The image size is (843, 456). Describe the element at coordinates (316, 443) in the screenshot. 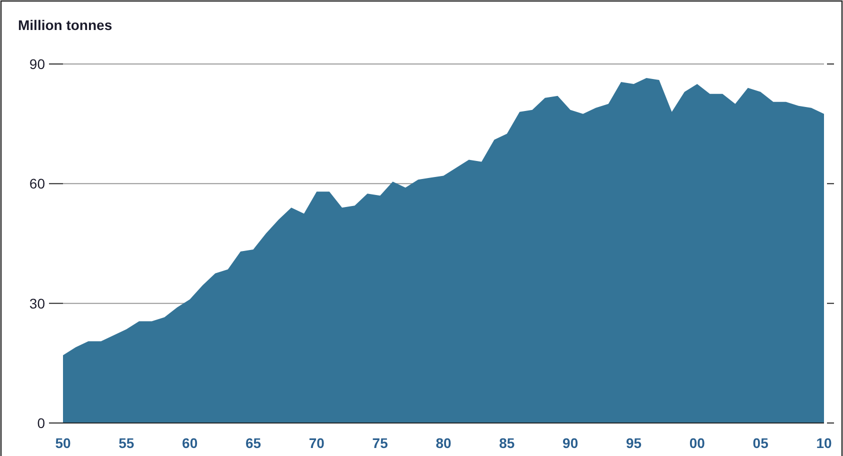

I see `x-tick-label: 70` at that location.